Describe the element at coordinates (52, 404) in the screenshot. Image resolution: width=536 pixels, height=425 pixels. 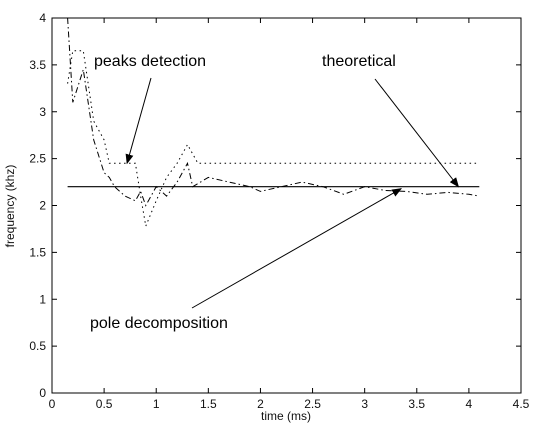
I see `x-tick-label: 0` at that location.